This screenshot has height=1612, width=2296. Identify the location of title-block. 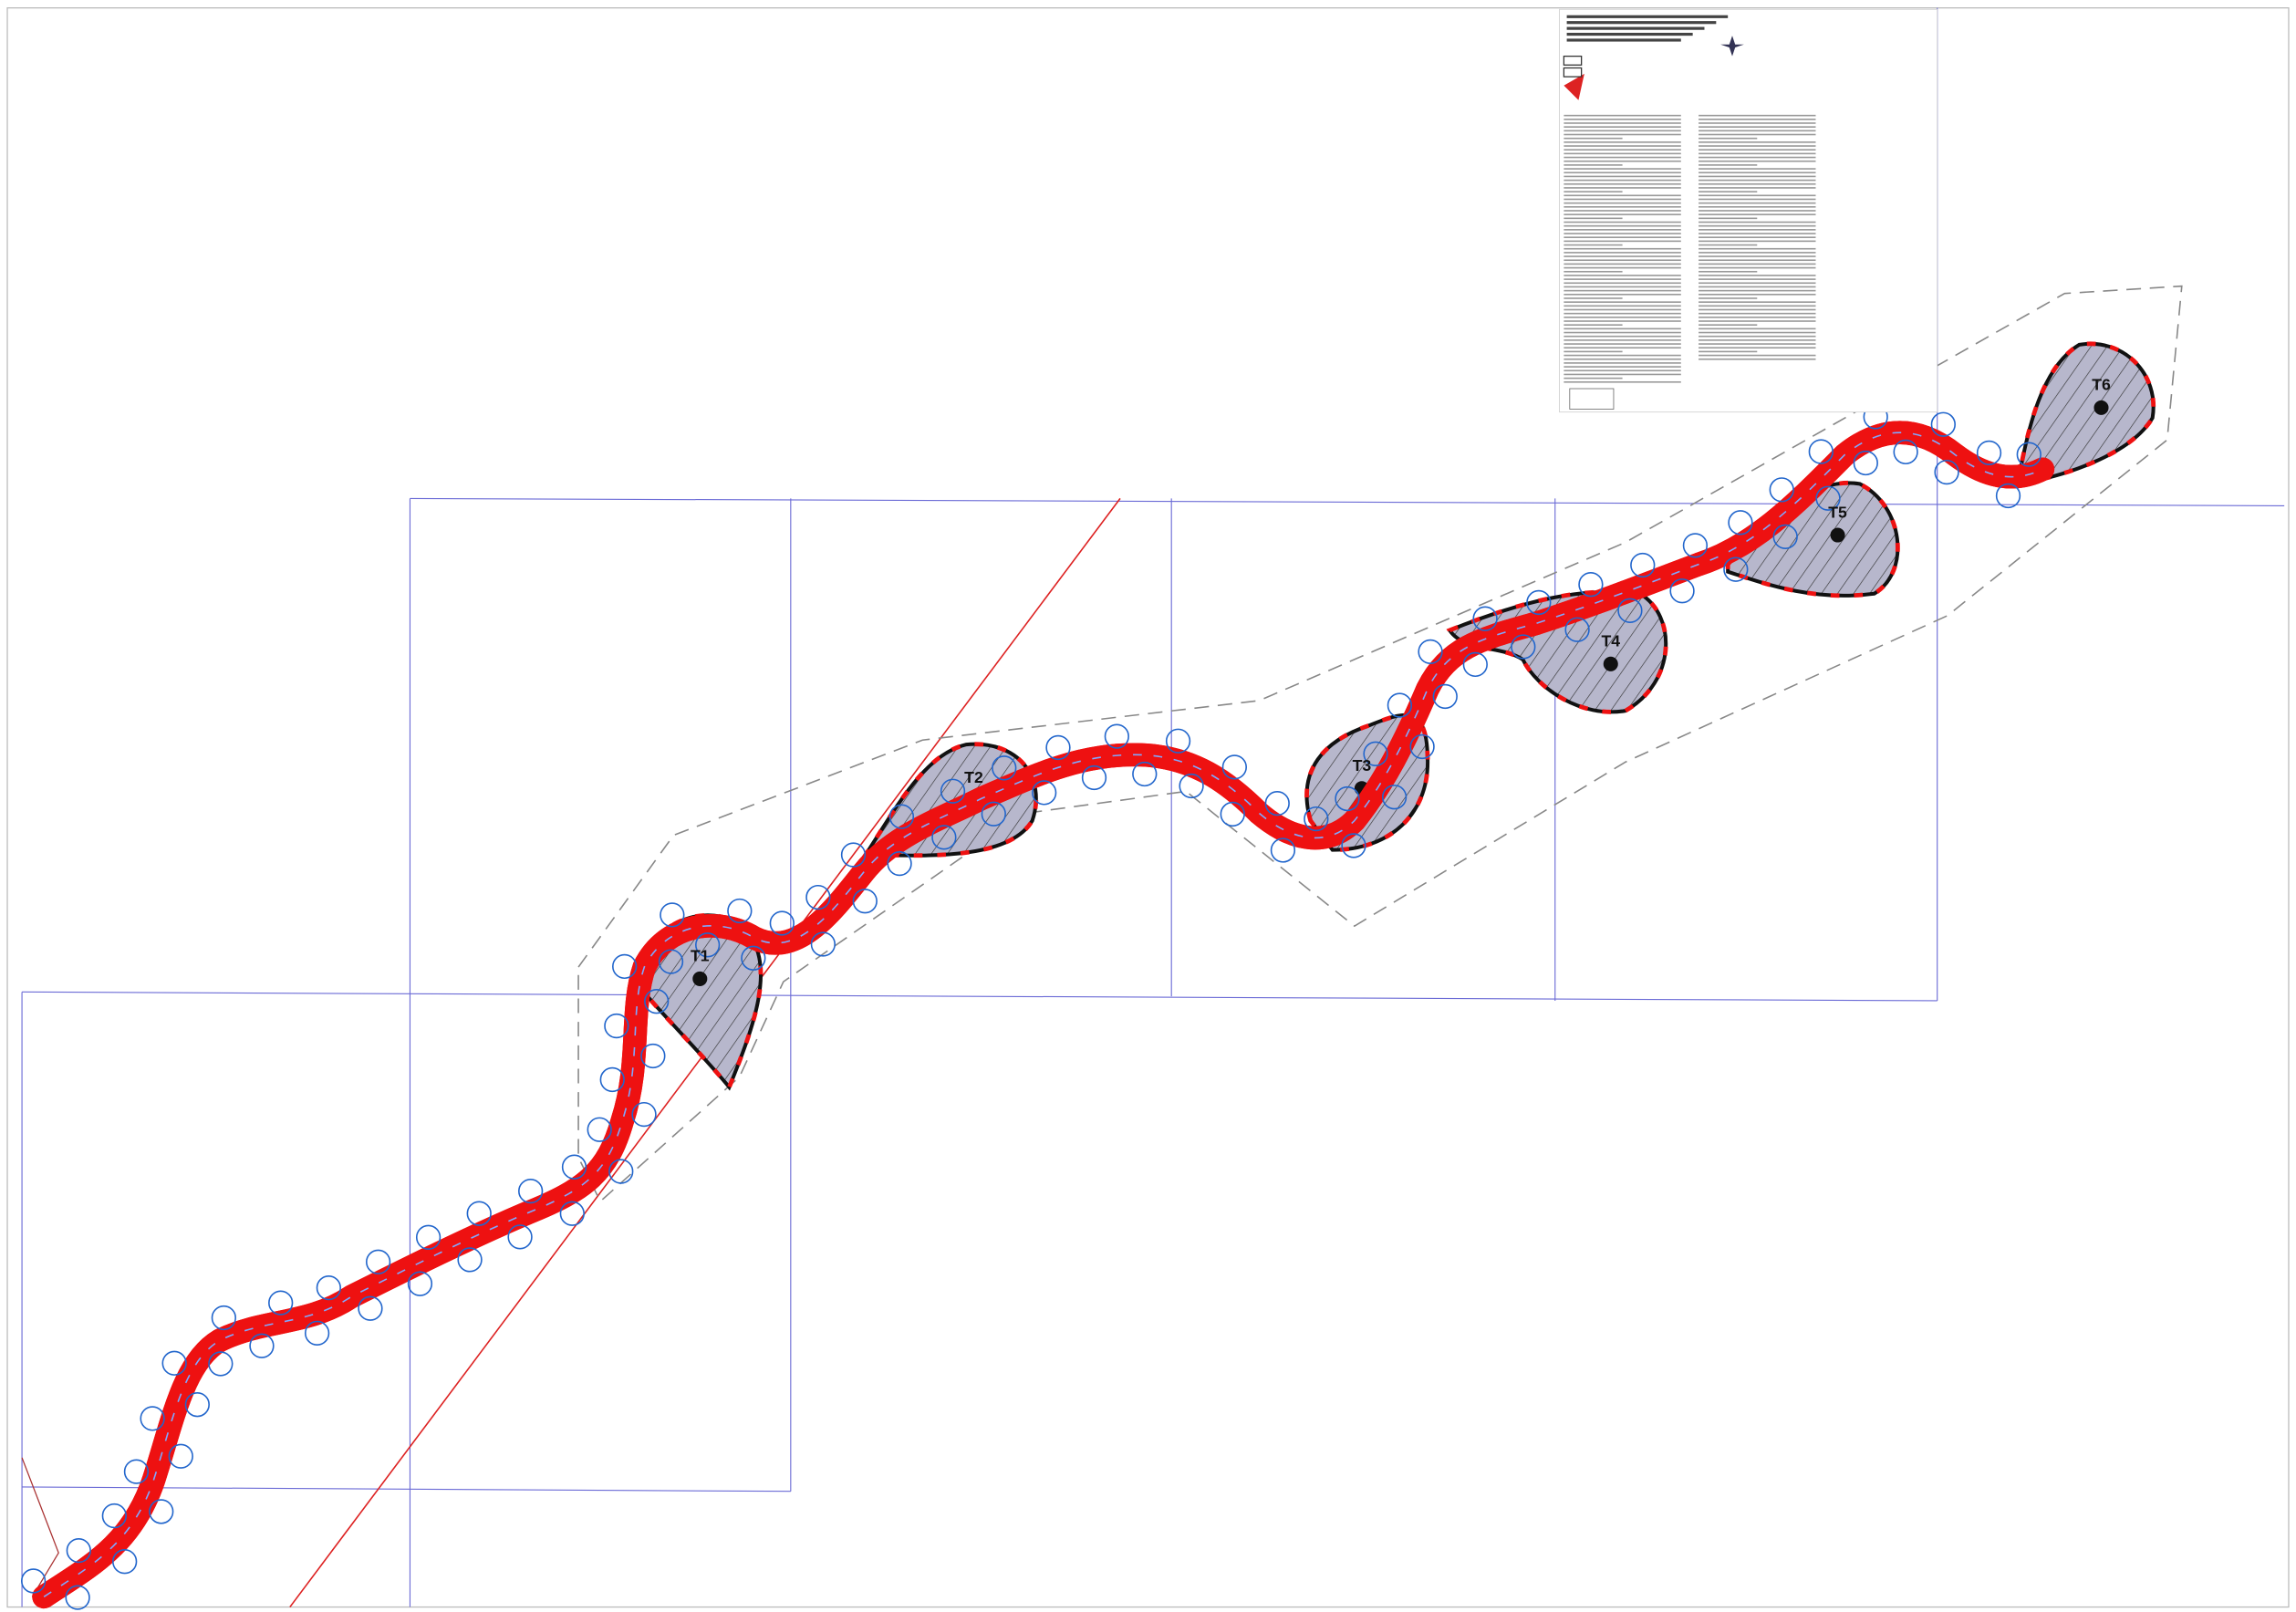
(1748, 210).